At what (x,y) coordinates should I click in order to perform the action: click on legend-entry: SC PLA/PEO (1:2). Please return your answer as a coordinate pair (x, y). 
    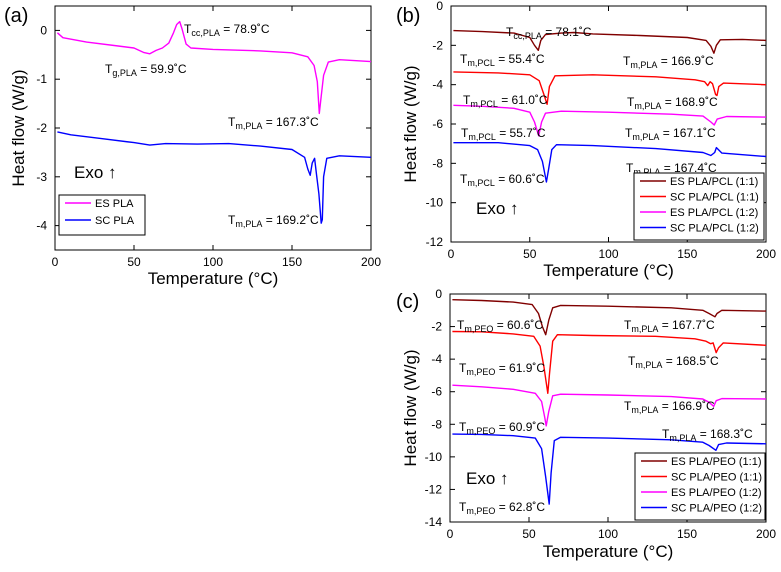
    Looking at the image, I should click on (716, 509).